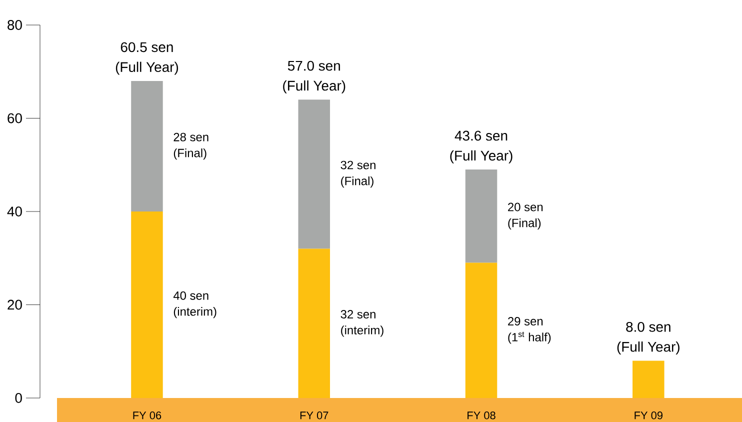 The width and height of the screenshot is (742, 422). I want to click on y-tick-label: 40, so click(14, 211).